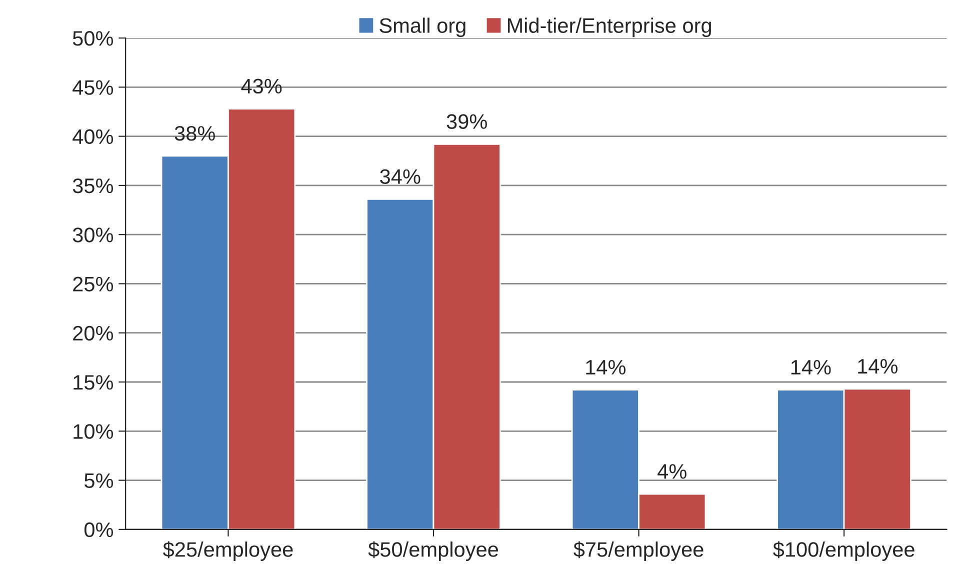 This screenshot has width=966, height=585. What do you see at coordinates (466, 121) in the screenshot?
I see `data-label: 39%` at bounding box center [466, 121].